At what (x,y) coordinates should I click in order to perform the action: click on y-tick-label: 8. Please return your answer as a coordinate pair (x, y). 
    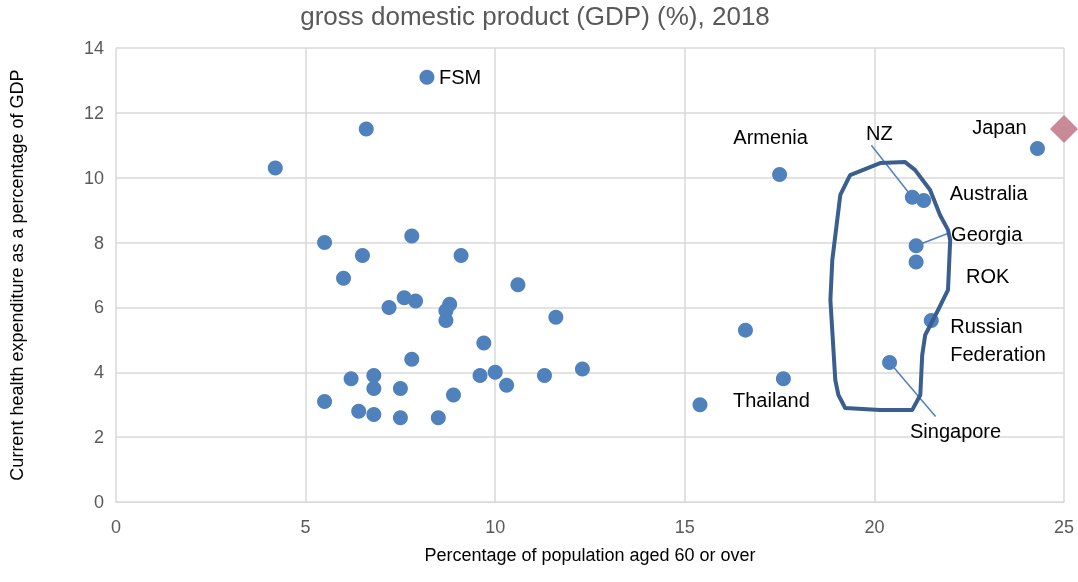
    Looking at the image, I should click on (98, 242).